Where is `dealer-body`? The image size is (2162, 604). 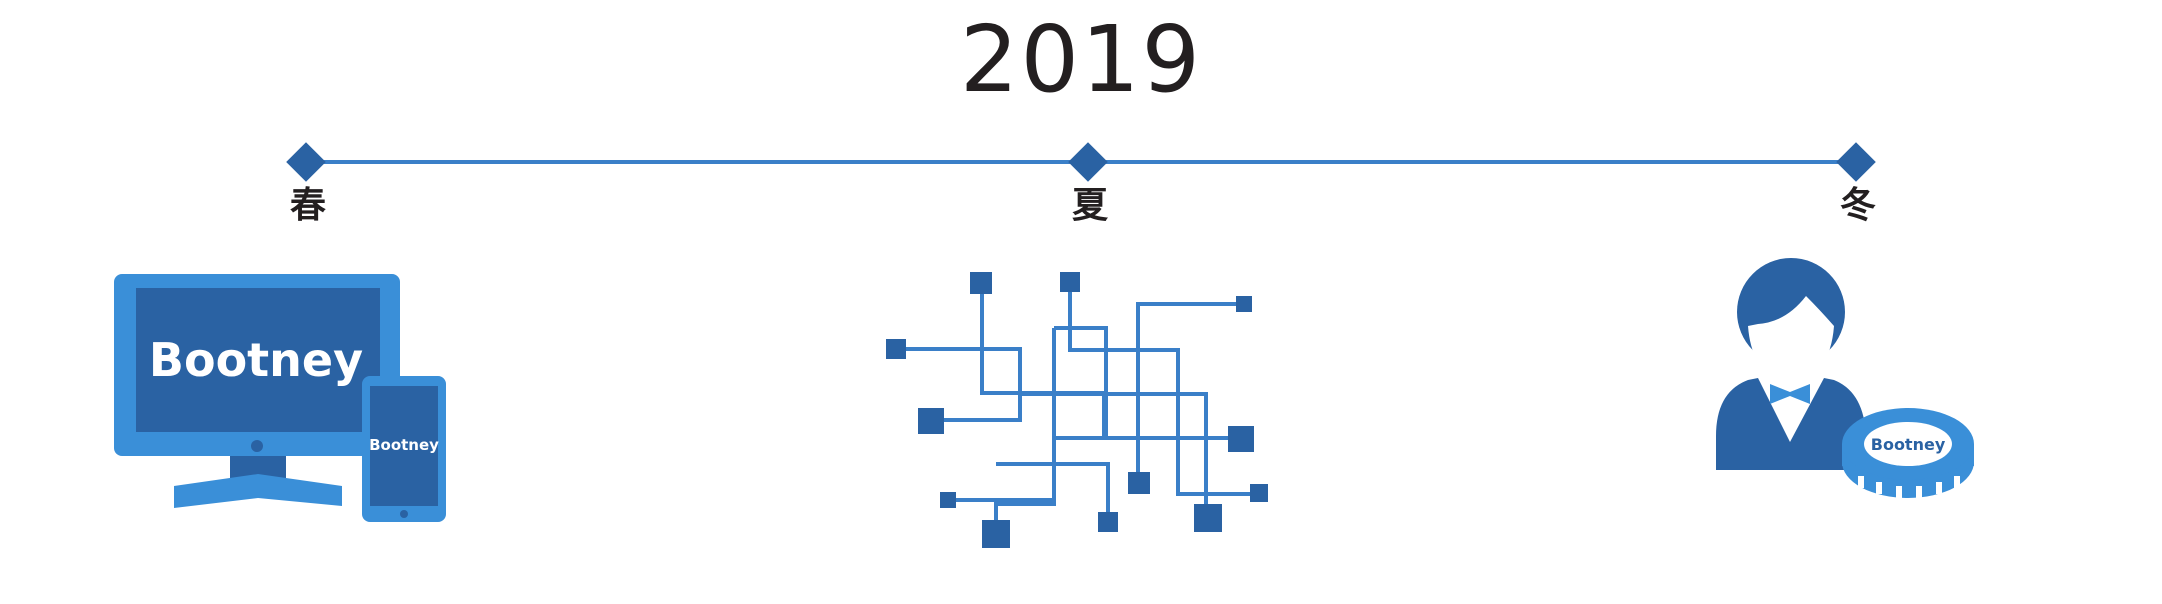 dealer-body is located at coordinates (1791, 424).